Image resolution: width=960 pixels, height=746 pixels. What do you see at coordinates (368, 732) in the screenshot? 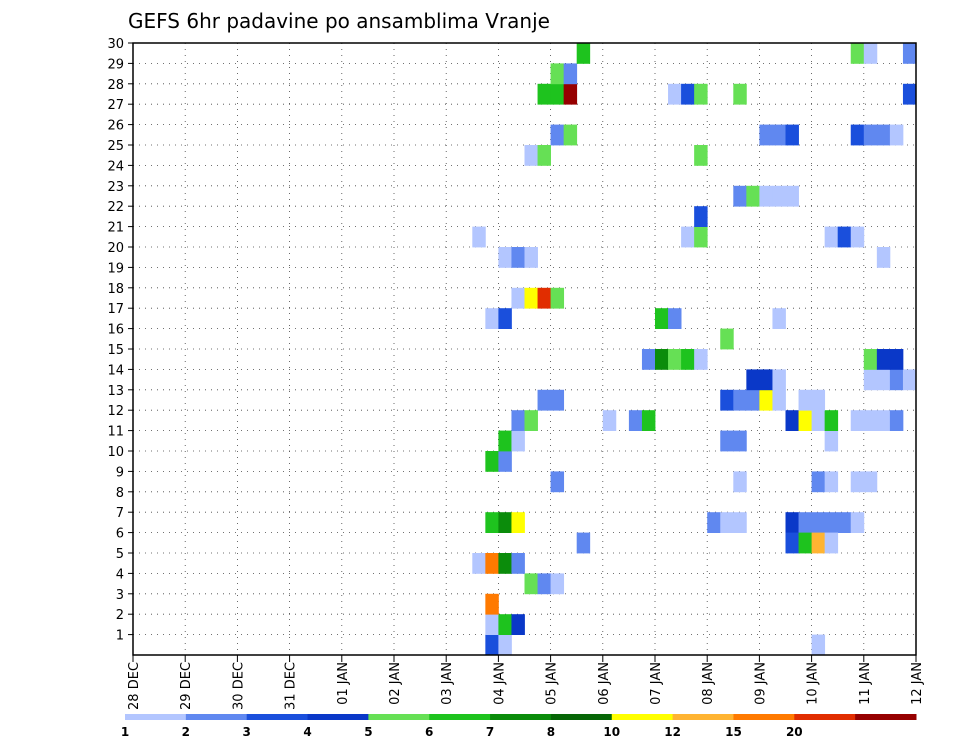
I see `colorbar-label: 5` at bounding box center [368, 732].